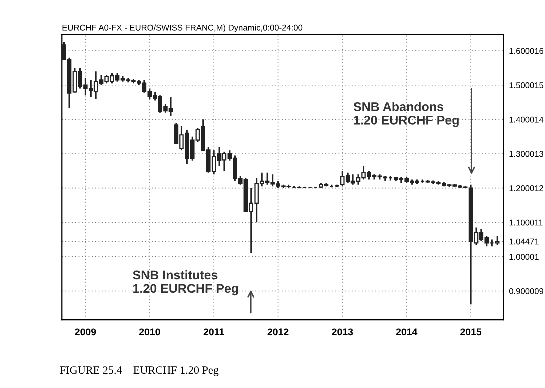  I want to click on x-tick-label: 2015, so click(471, 332).